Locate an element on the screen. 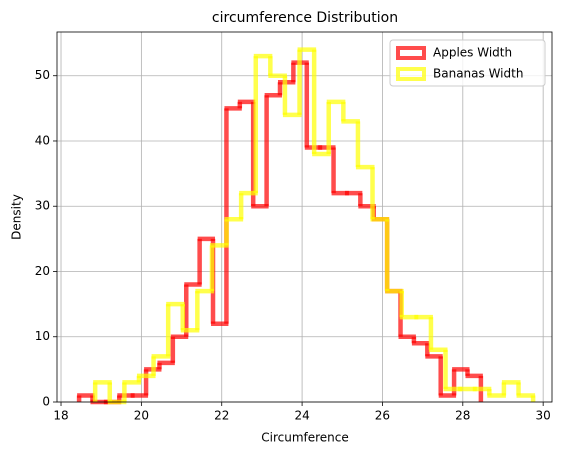  chart-title: circumference Distribution is located at coordinates (305, 18).